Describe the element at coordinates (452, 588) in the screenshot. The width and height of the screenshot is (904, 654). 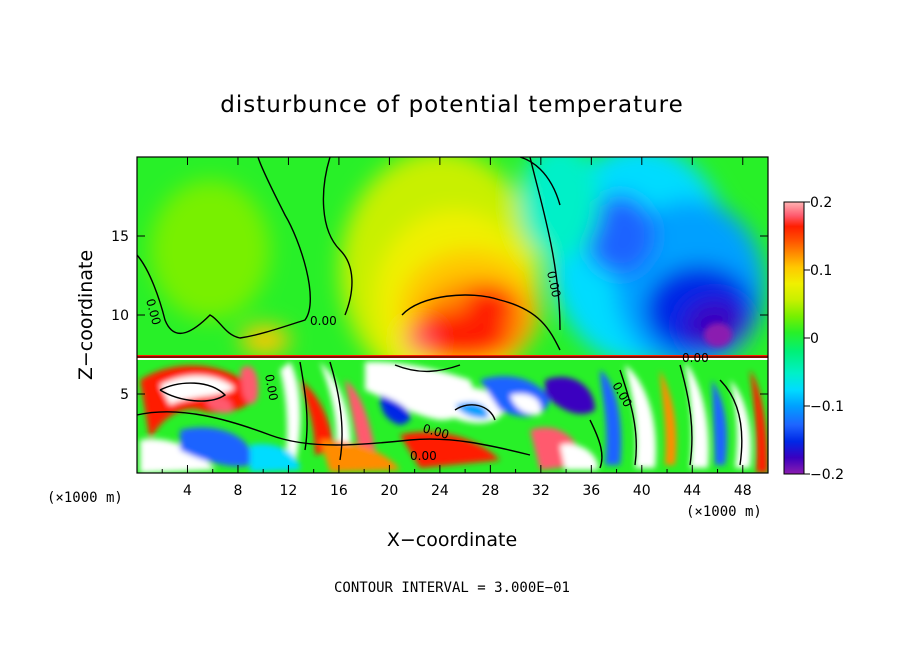
I see `contour-interval-note: CONTOUR INTERVAL = 3.000E−01` at that location.